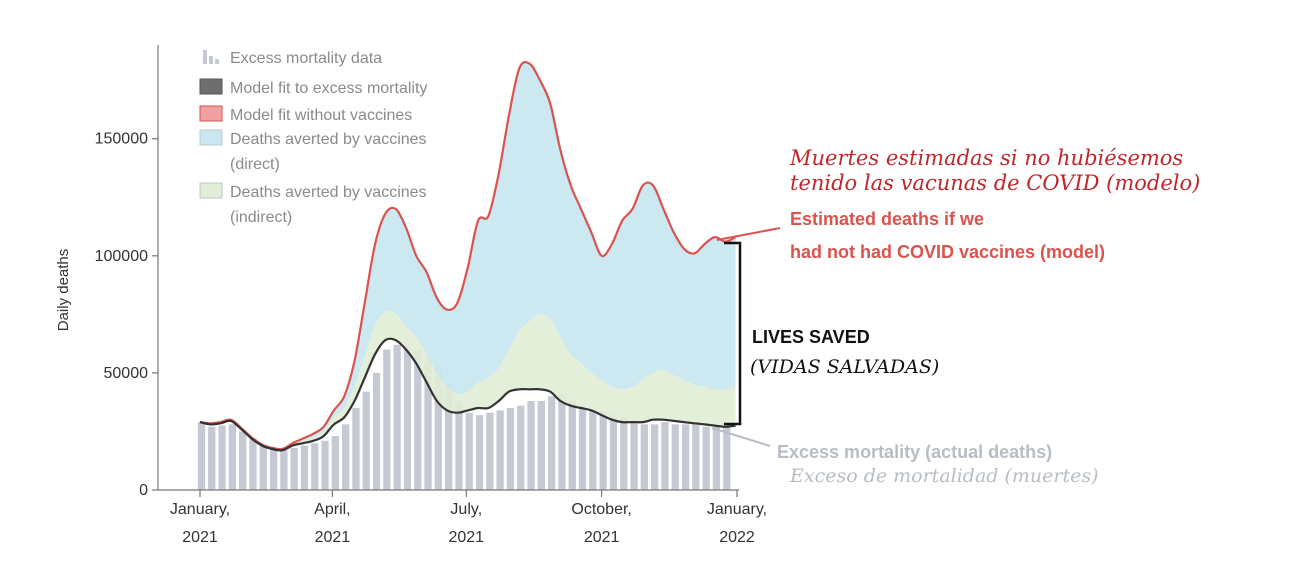 This screenshot has width=1310, height=584. What do you see at coordinates (737, 537) in the screenshot?
I see `x-tick-label-year: 2022` at bounding box center [737, 537].